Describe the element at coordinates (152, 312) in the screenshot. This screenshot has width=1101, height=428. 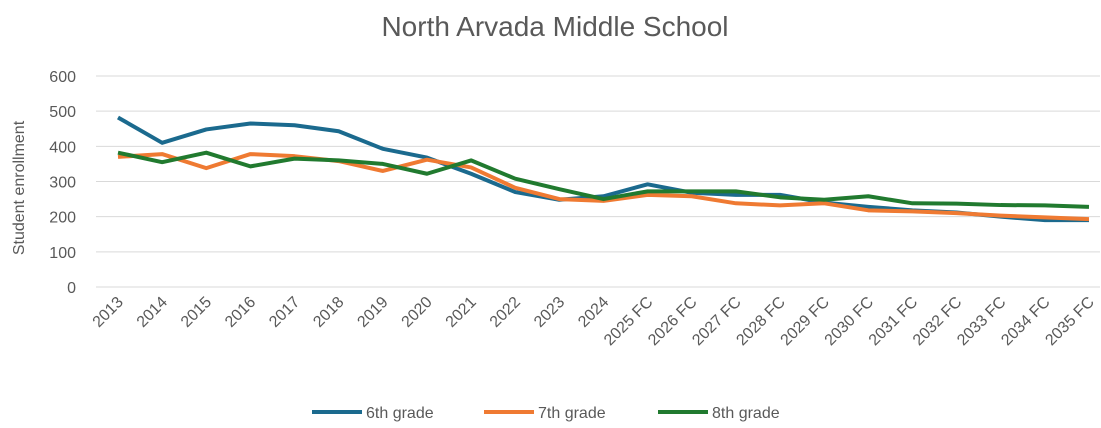
I see `x-tick-label: 2014` at that location.